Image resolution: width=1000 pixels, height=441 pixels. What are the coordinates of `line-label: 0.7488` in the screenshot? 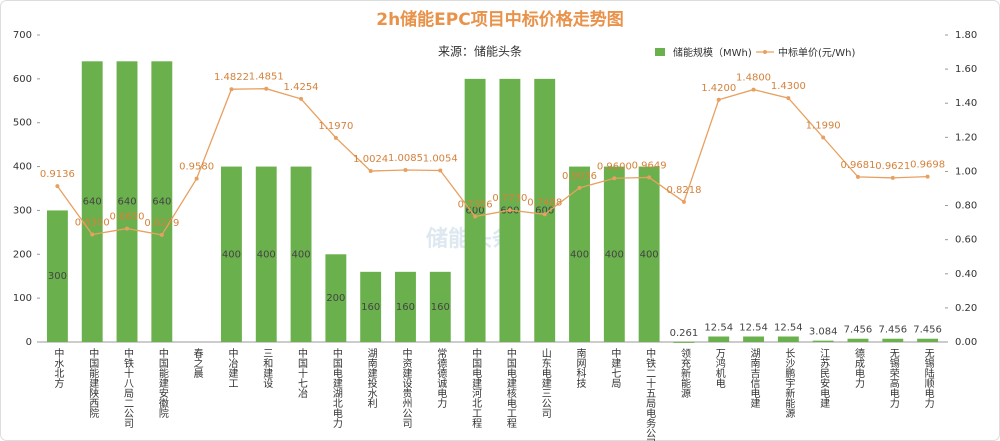 It's located at (544, 202).